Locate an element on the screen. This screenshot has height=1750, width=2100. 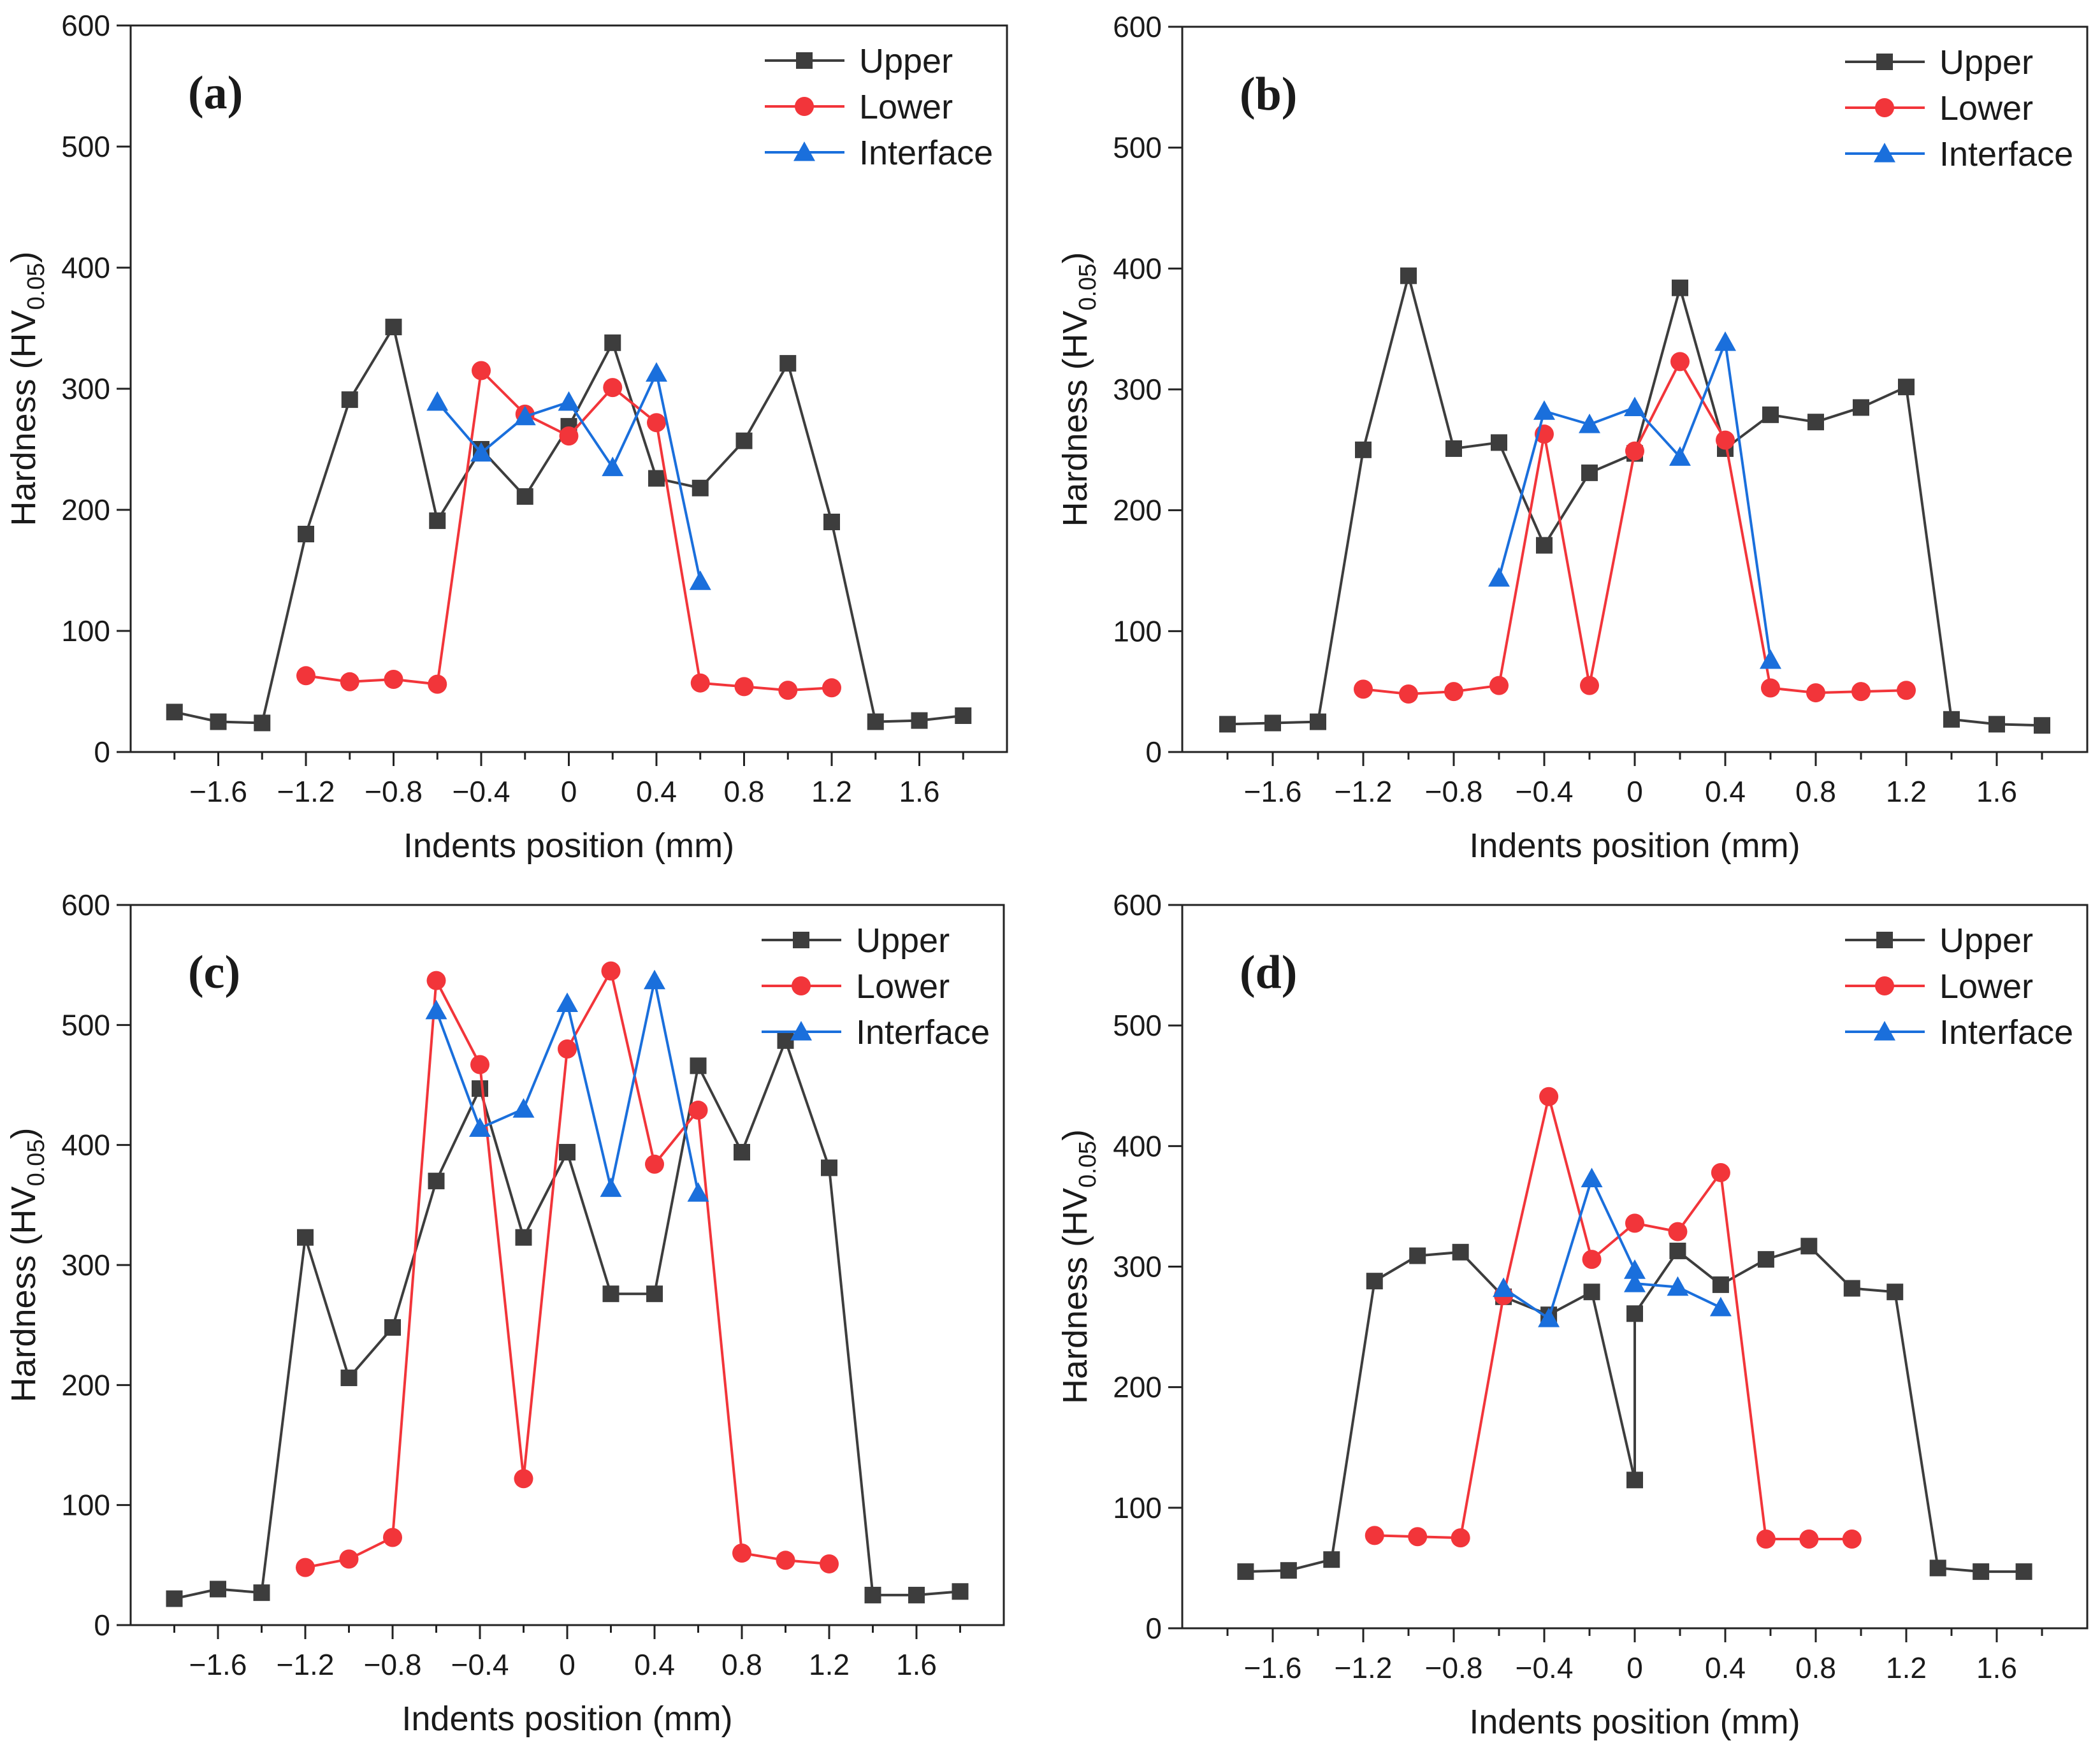
legend-marker-upper is located at coordinates (1884, 62).